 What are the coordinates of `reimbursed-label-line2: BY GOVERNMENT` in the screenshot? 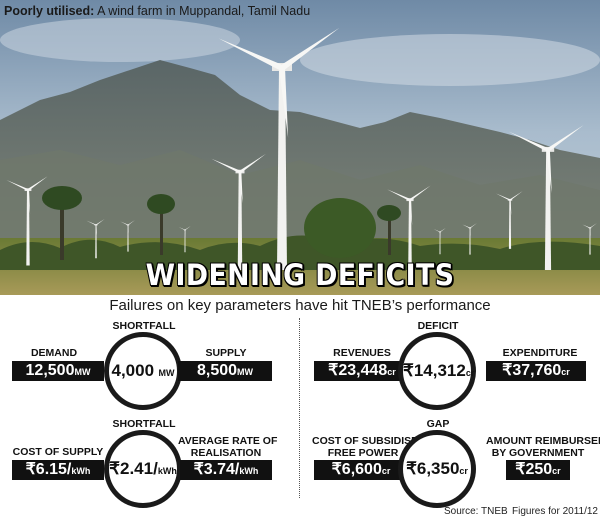 It's located at (538, 453).